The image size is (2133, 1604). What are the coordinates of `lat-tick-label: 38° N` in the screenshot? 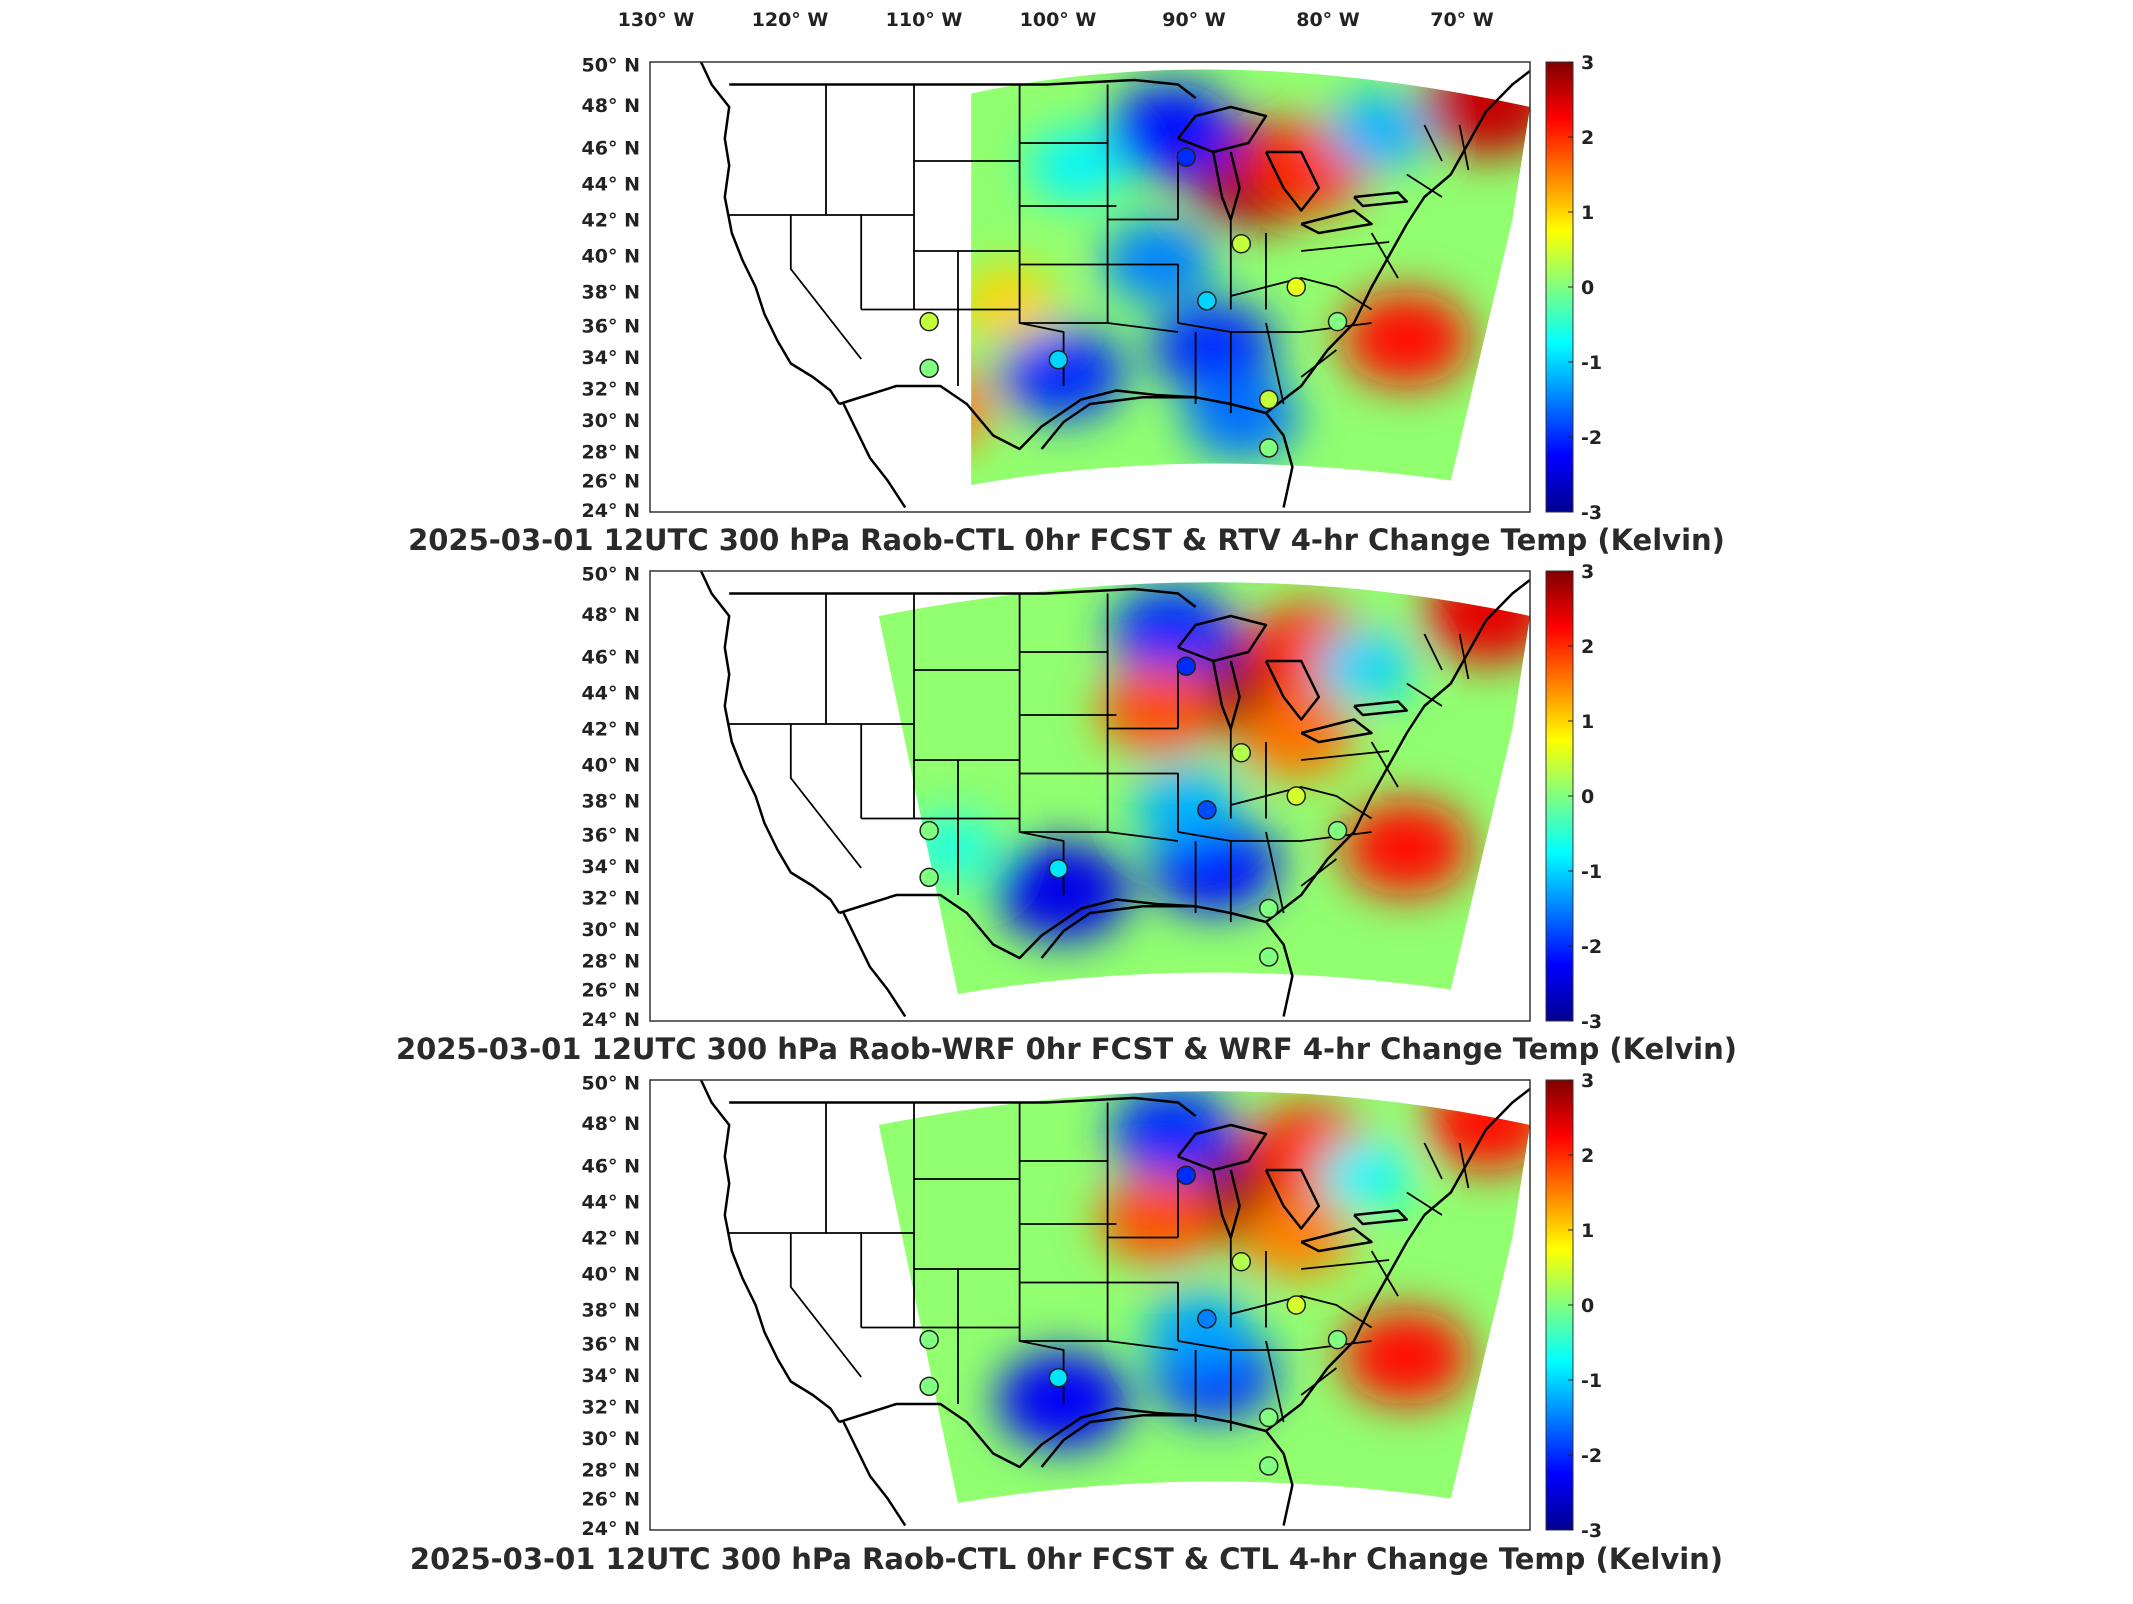 It's located at (611, 1311).